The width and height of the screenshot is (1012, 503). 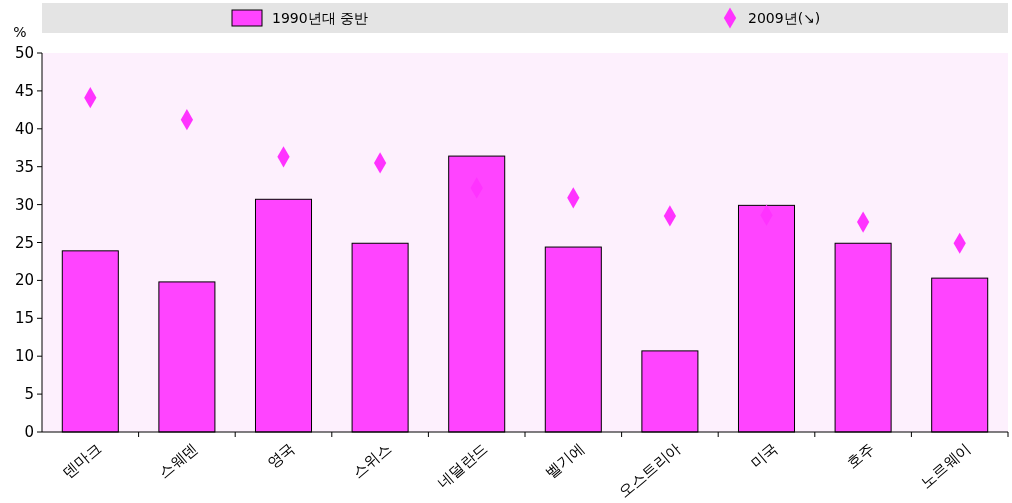 What do you see at coordinates (764, 456) in the screenshot?
I see `x-tick-label: 미국` at bounding box center [764, 456].